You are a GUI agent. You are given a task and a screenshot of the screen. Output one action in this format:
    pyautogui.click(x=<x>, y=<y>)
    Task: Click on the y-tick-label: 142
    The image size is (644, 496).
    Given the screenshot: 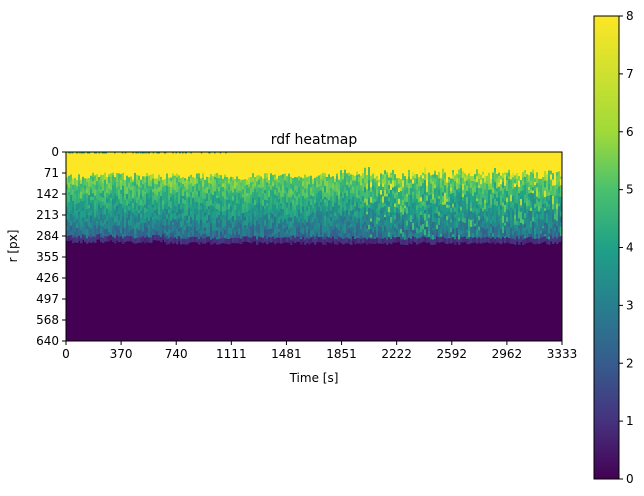 What is the action you would take?
    pyautogui.click(x=47, y=194)
    